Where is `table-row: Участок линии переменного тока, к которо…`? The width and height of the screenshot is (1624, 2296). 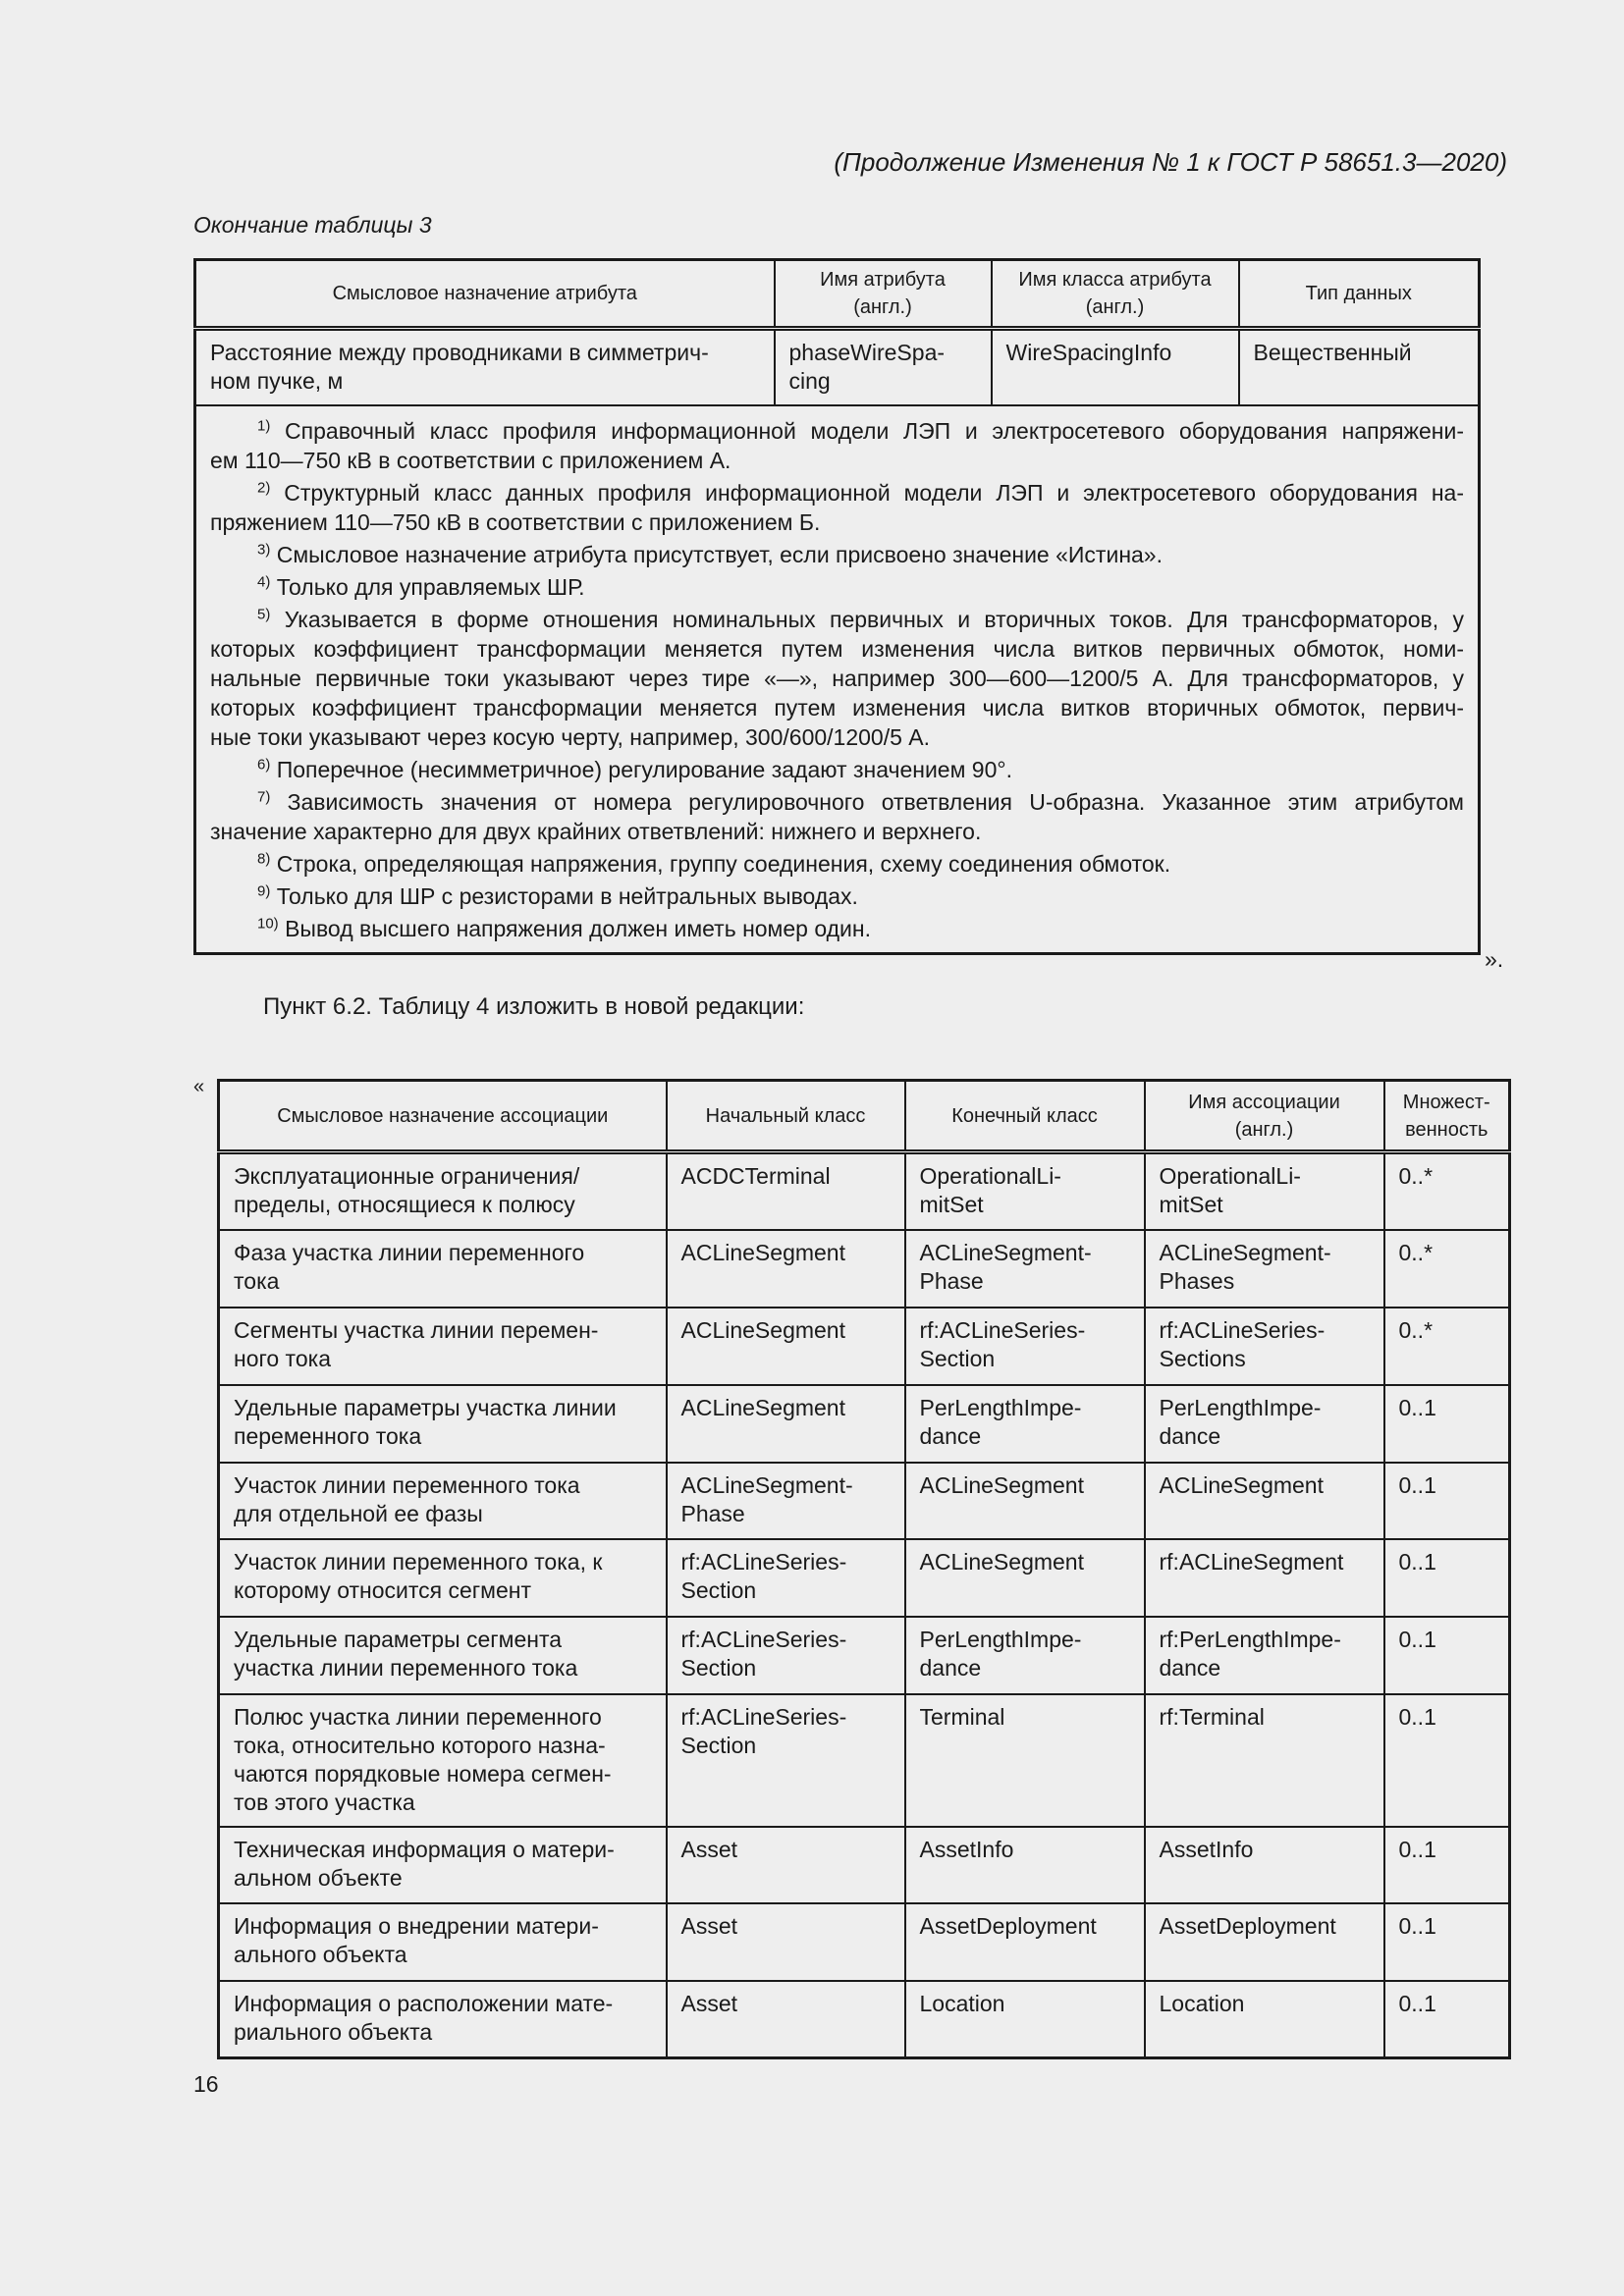
table-row: Участок линии переменного тока, к которо… is located at coordinates (864, 1578).